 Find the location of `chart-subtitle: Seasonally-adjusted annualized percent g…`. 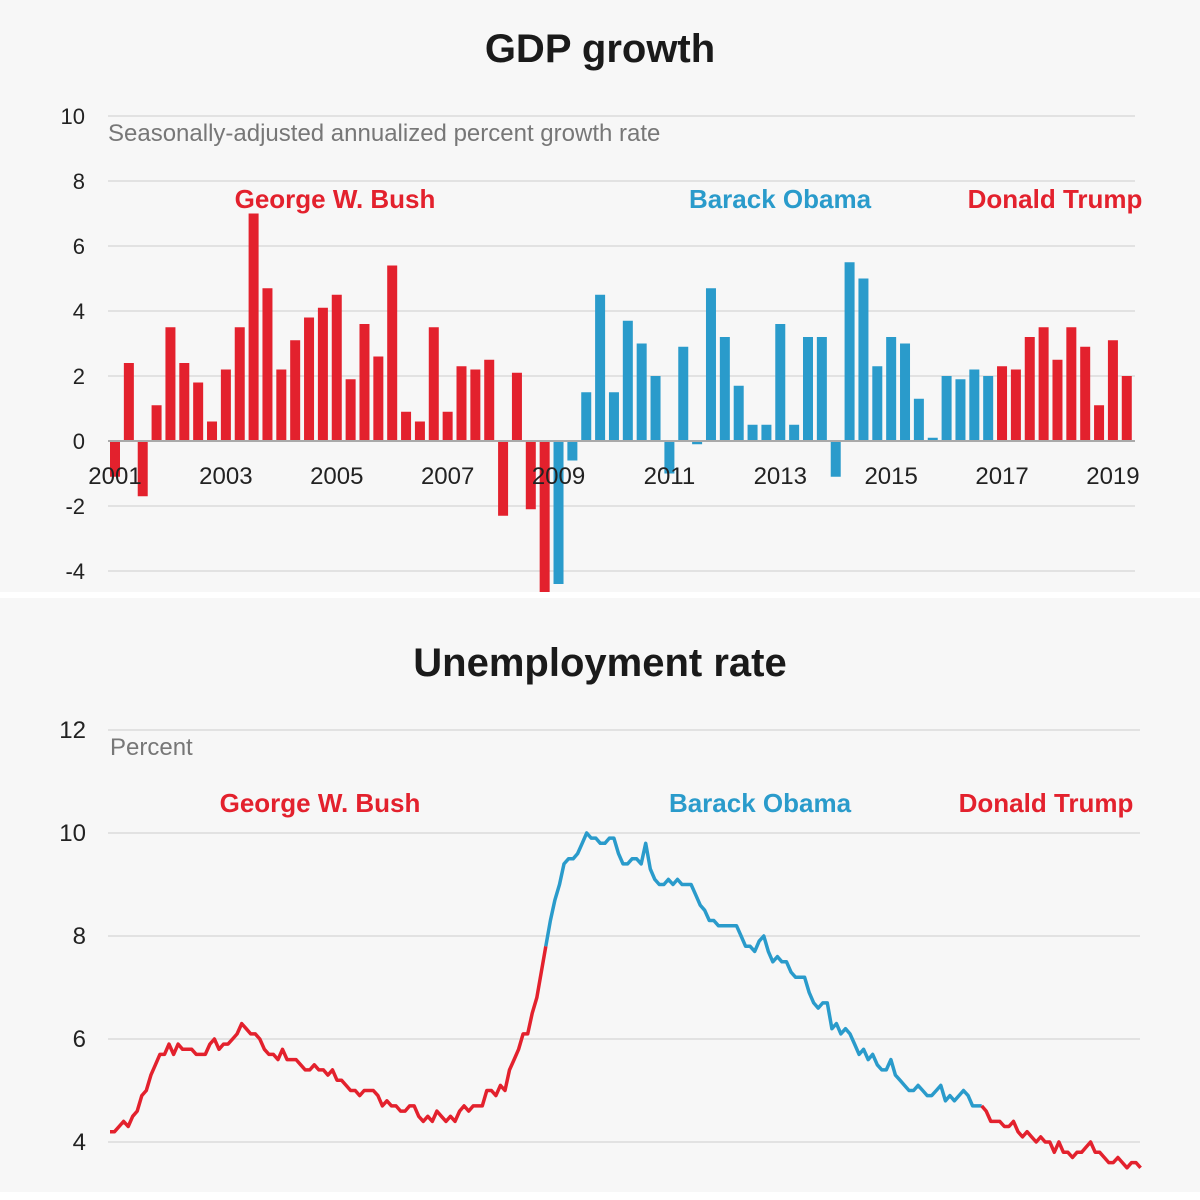

chart-subtitle: Seasonally-adjusted annualized percent g… is located at coordinates (384, 133).